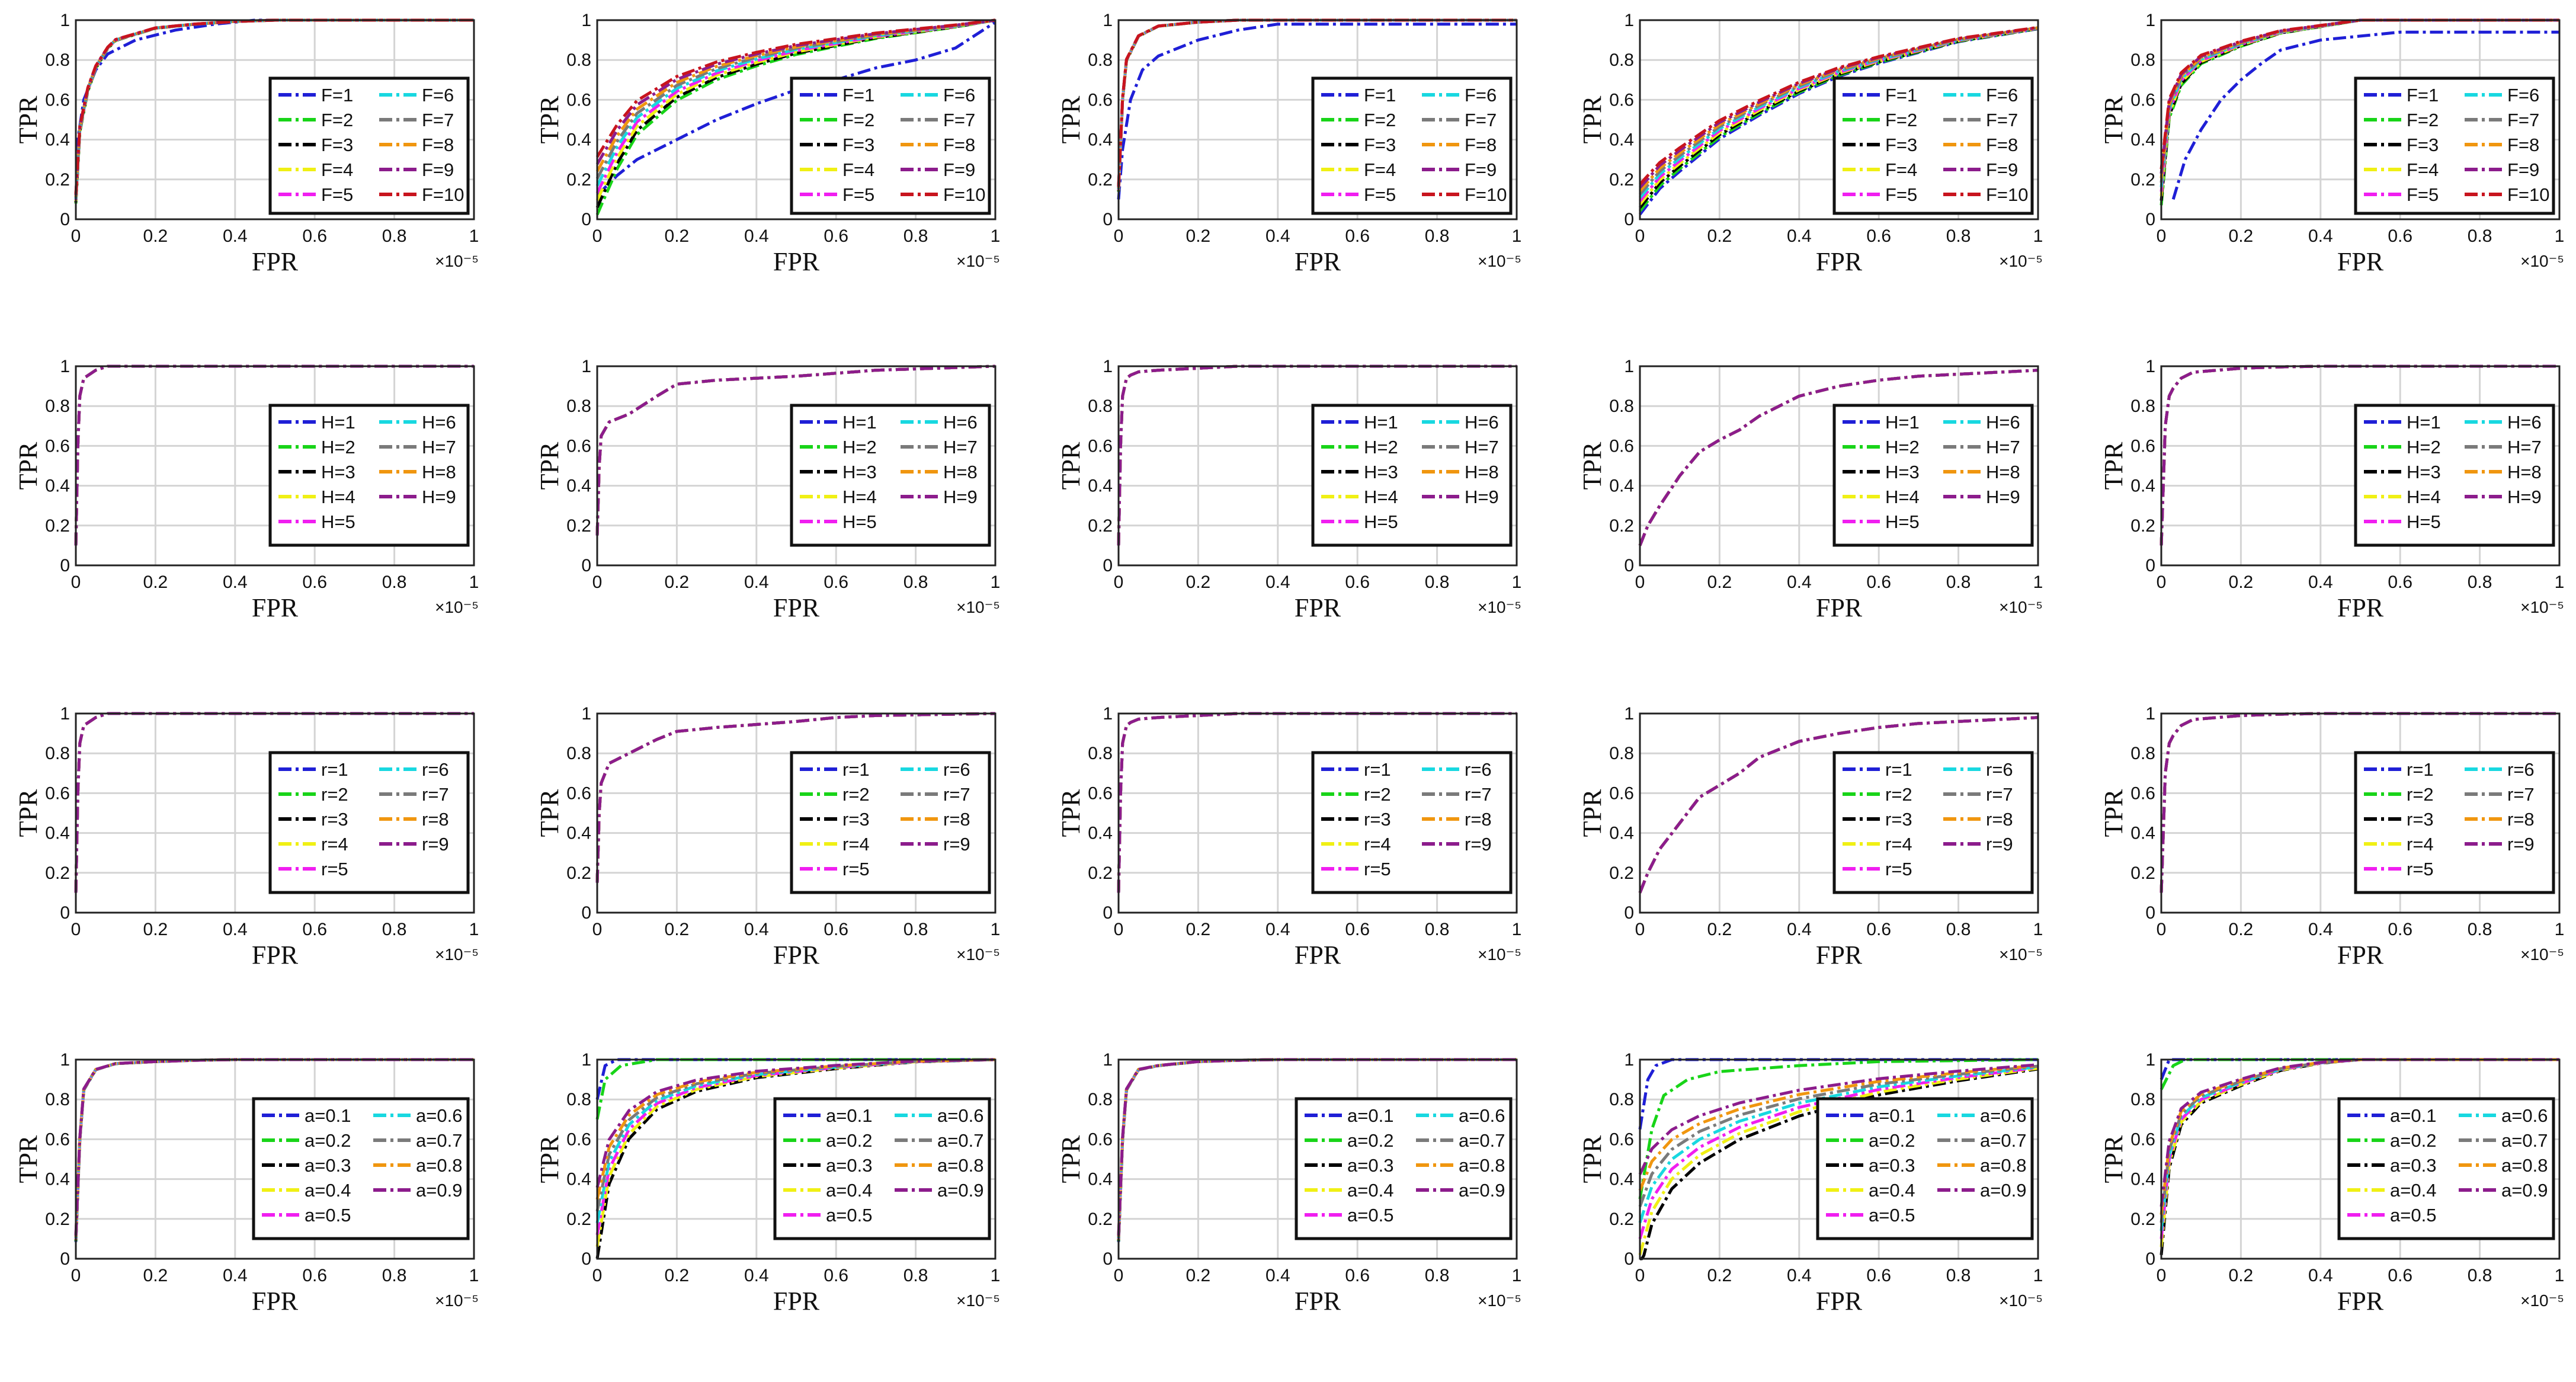 The image size is (2576, 1382). I want to click on legend-label-F=4: F=4, so click(1901, 169).